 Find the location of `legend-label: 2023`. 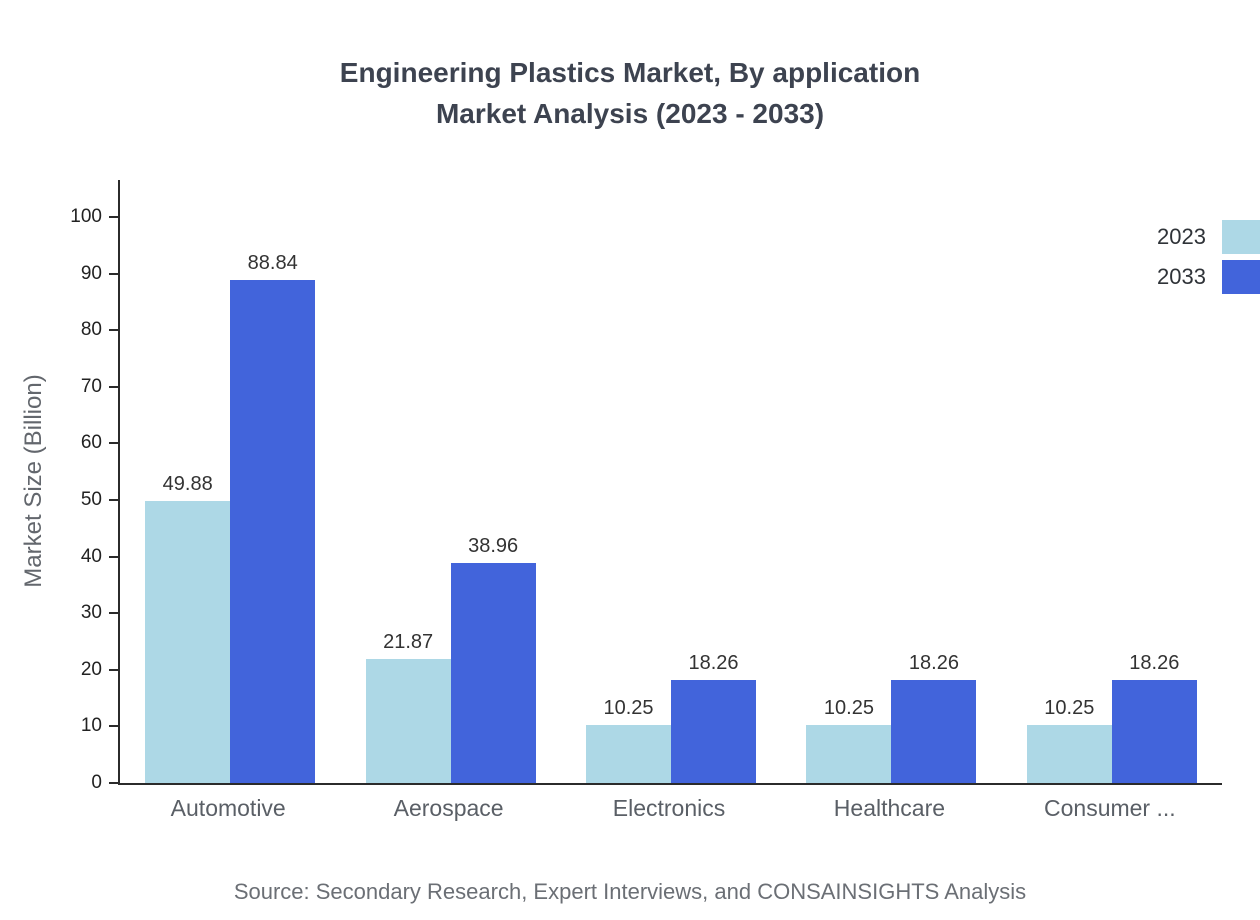

legend-label: 2023 is located at coordinates (1181, 236).